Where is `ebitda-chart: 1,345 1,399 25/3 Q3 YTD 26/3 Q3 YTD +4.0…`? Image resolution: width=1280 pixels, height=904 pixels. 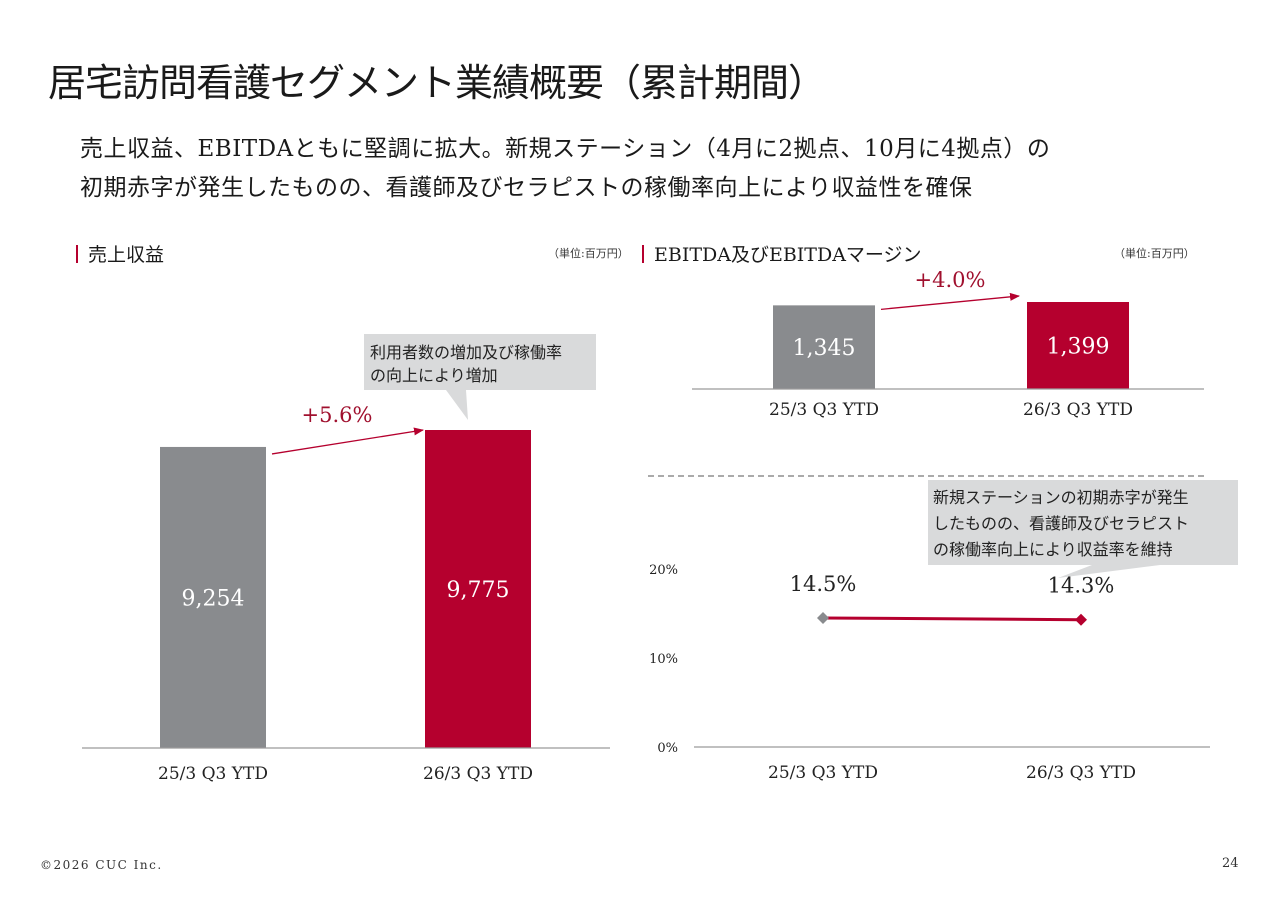
ebitda-chart: 1,345 1,399 25/3 Q3 YTD 26/3 Q3 YTD +4.0… is located at coordinates (948, 344).